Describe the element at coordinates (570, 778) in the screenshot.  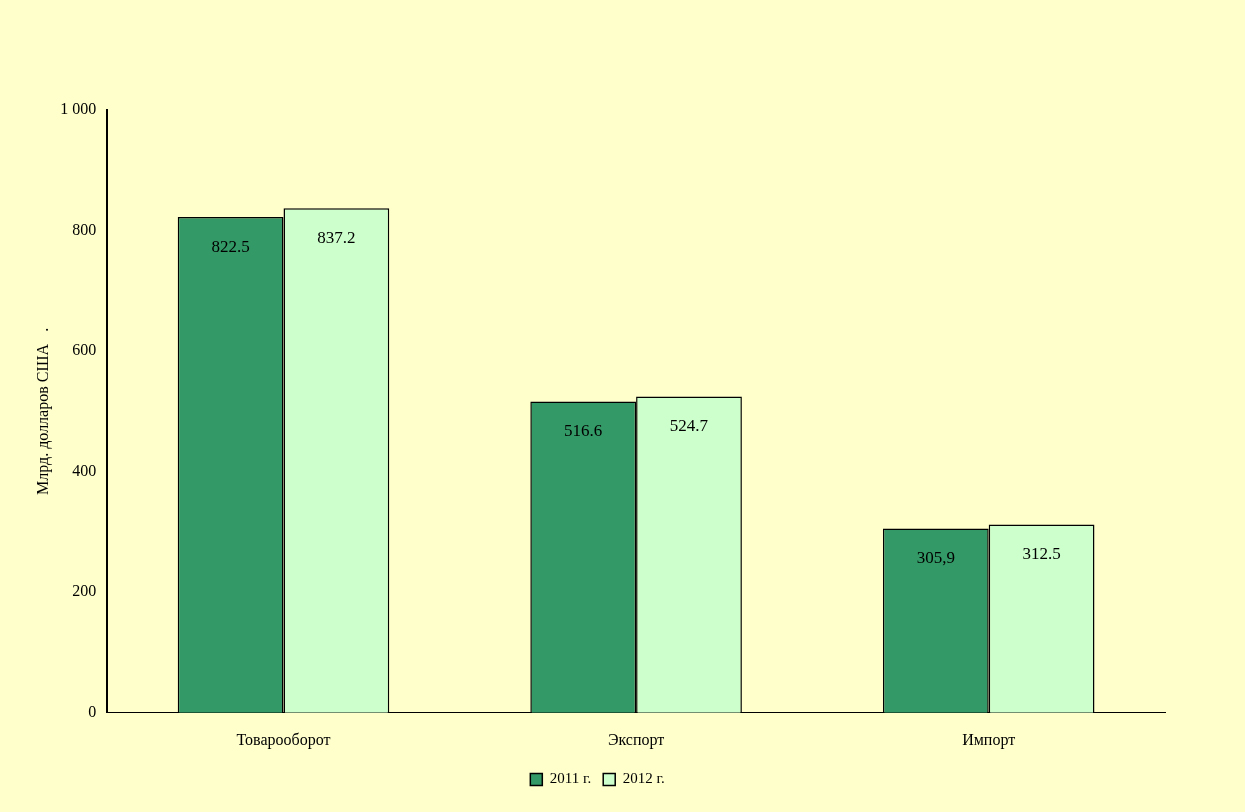
I see `legend-label: 2011 г.` at that location.